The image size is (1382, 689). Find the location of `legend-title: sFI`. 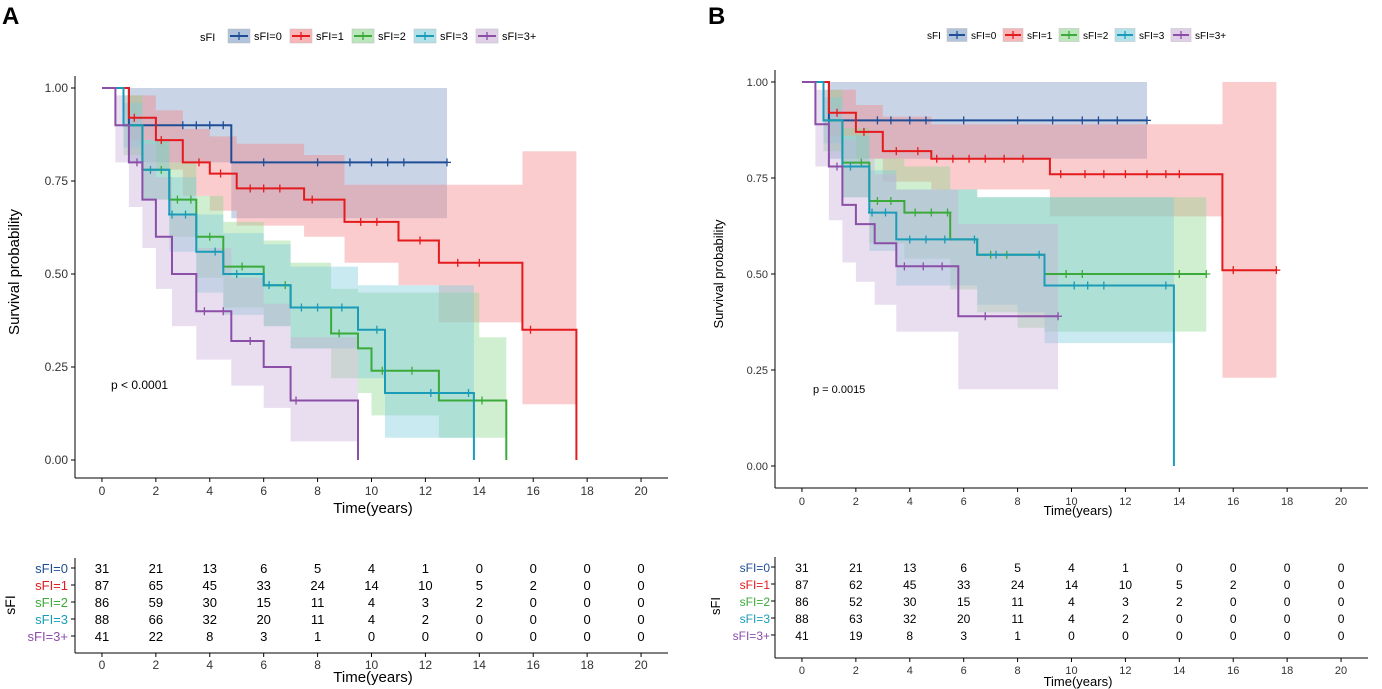

legend-title: sFI is located at coordinates (207, 38).